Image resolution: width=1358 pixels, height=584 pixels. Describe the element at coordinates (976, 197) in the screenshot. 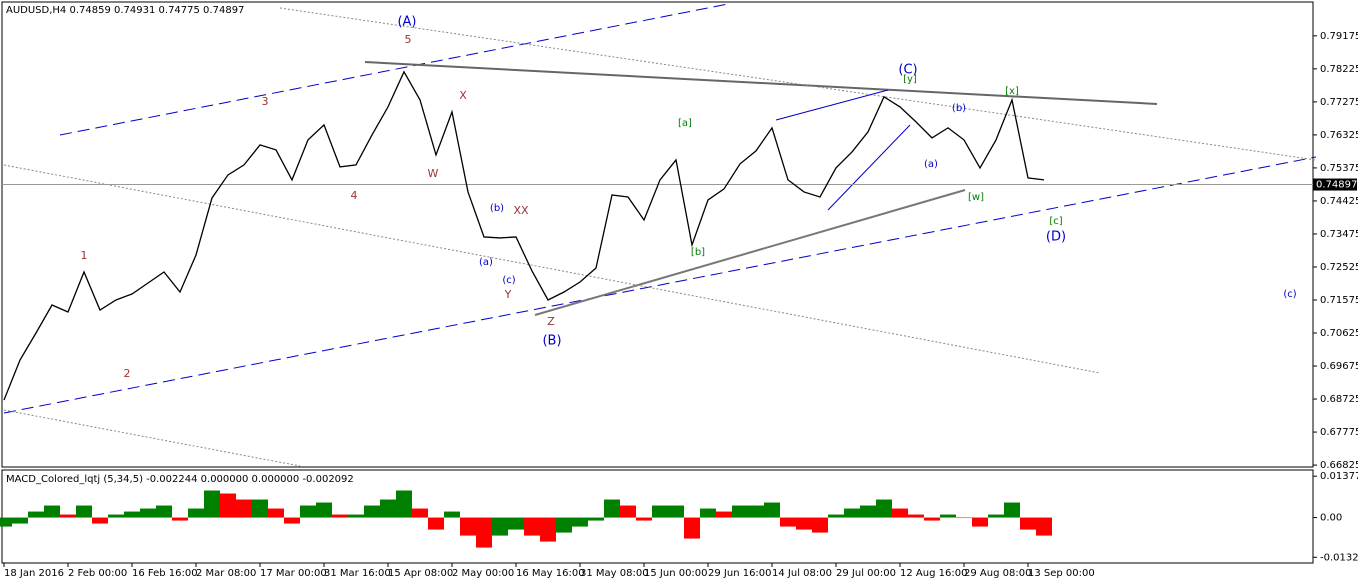

I see `wave-label: [w]` at that location.